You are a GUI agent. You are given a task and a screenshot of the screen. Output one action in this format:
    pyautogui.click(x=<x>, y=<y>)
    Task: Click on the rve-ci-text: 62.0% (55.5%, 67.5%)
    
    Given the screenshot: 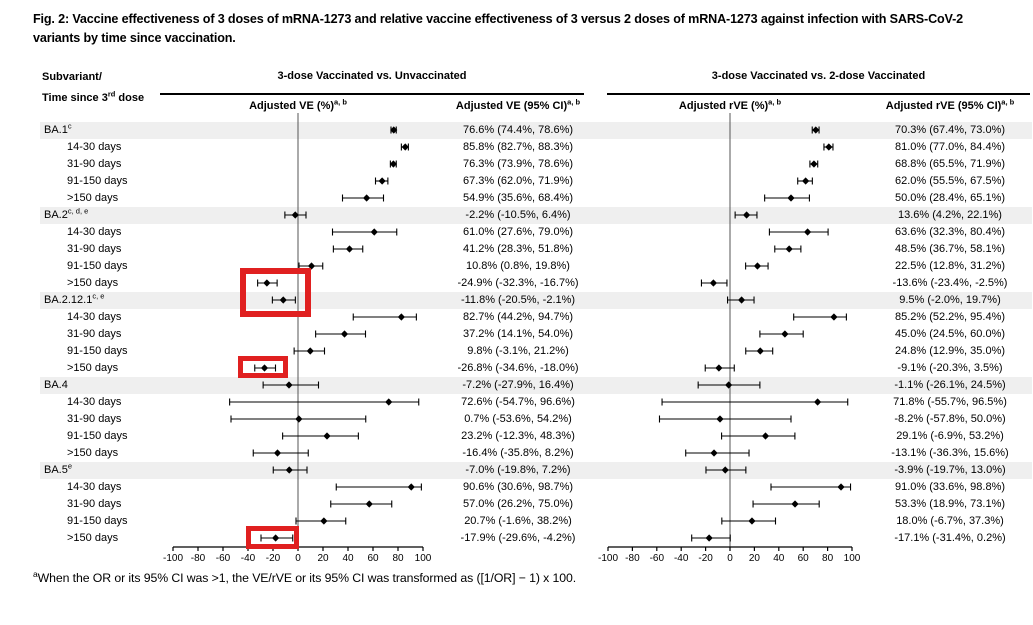 What is the action you would take?
    pyautogui.click(x=950, y=180)
    